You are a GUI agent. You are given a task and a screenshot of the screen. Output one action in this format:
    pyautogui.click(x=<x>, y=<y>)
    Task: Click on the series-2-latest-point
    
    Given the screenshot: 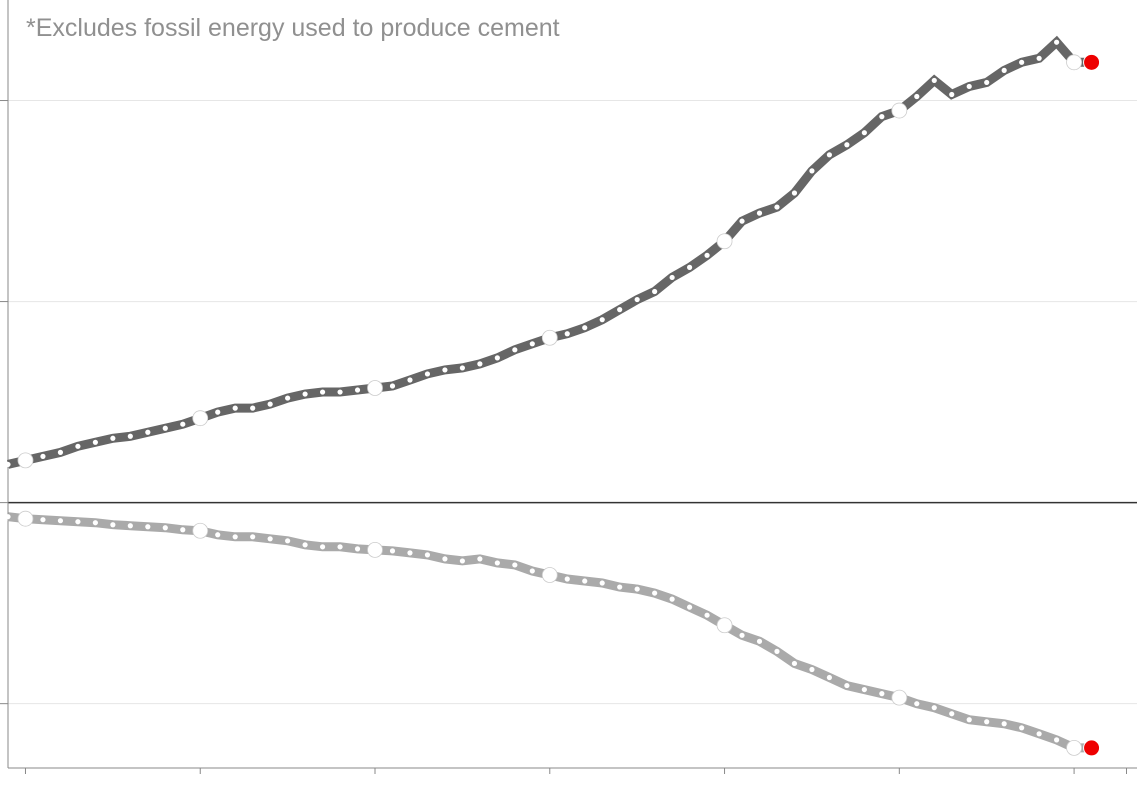 What is the action you would take?
    pyautogui.click(x=1092, y=748)
    